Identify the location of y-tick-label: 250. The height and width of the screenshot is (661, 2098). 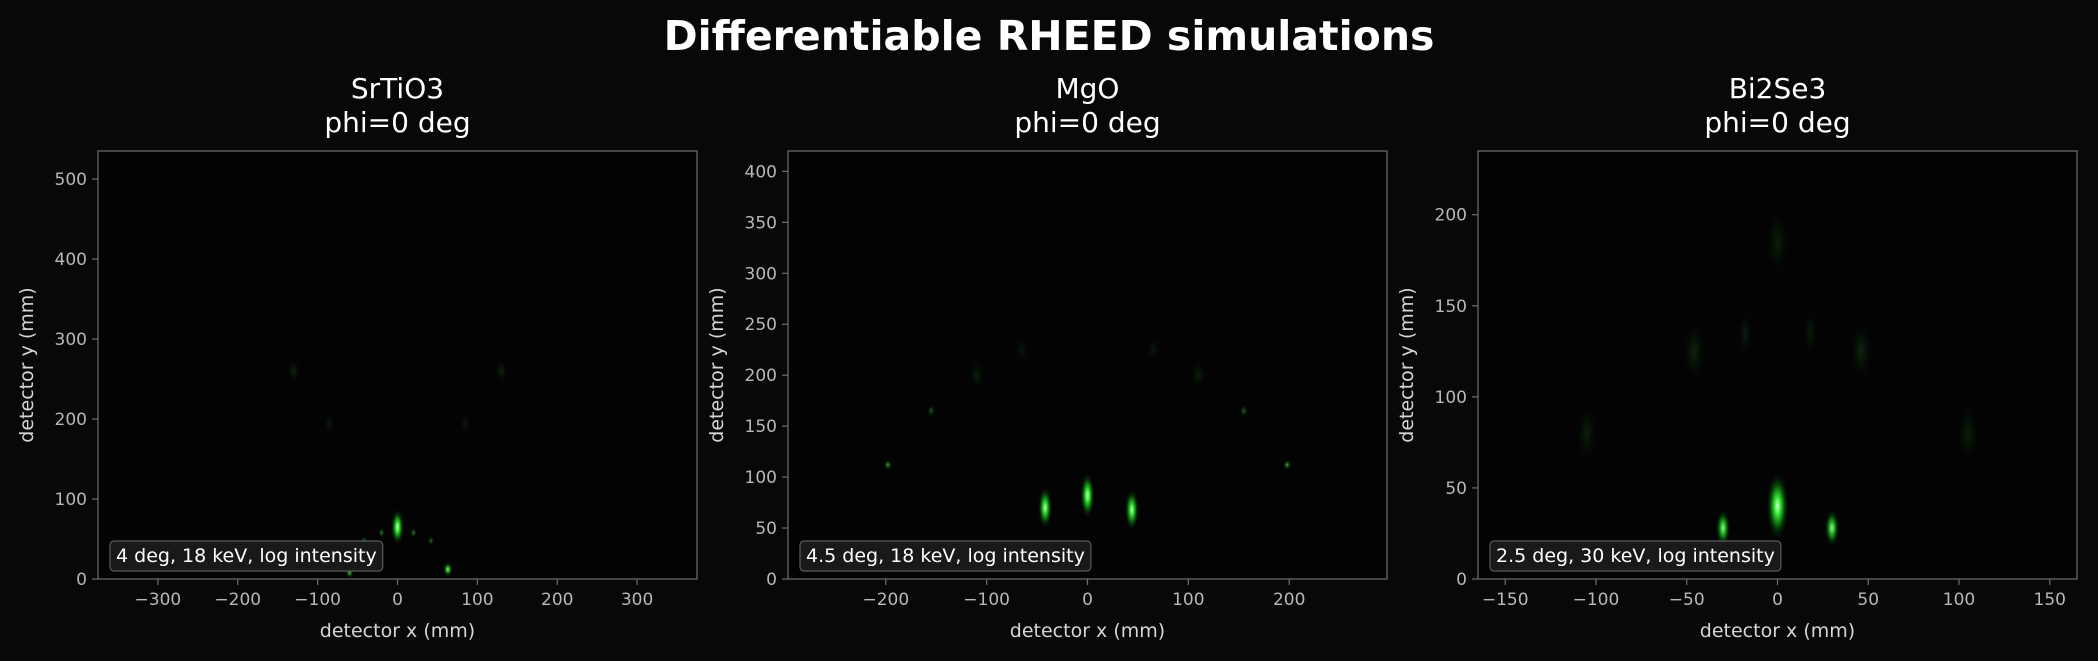
(761, 325).